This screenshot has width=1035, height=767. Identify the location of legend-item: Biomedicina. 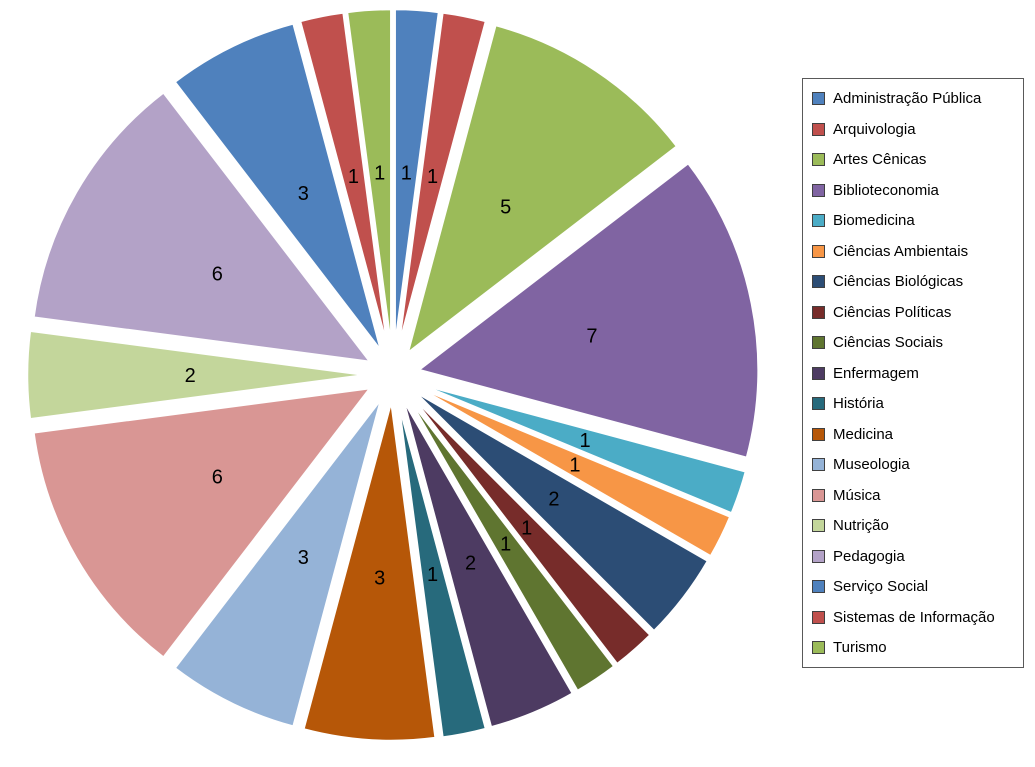
(913, 220).